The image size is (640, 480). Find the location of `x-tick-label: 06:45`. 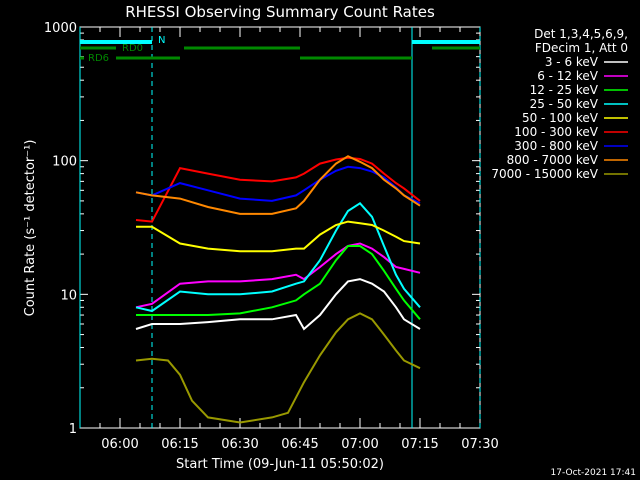

x-tick-label: 06:45 is located at coordinates (299, 444).